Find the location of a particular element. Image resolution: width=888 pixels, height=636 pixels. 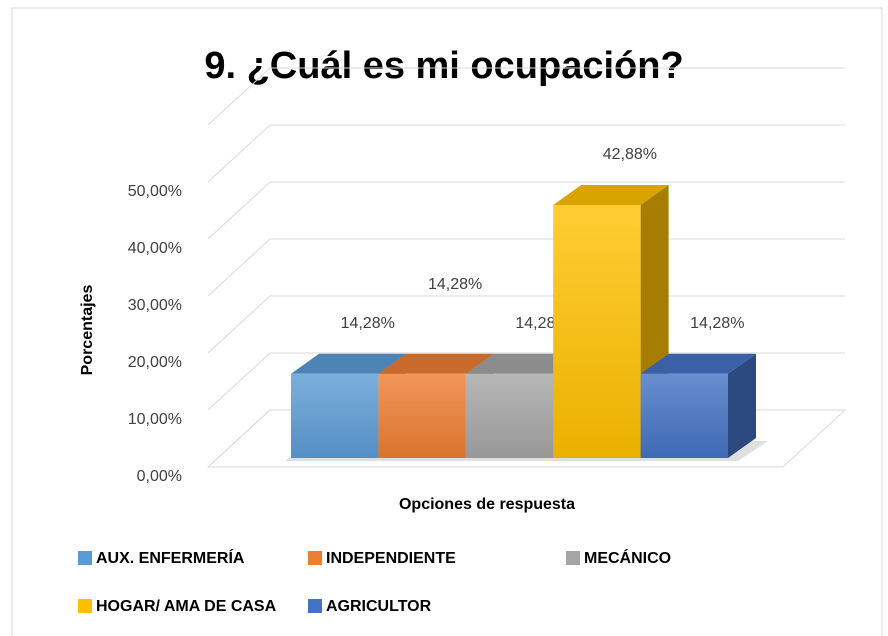

y-tick-label: 40,00% is located at coordinates (155, 248).